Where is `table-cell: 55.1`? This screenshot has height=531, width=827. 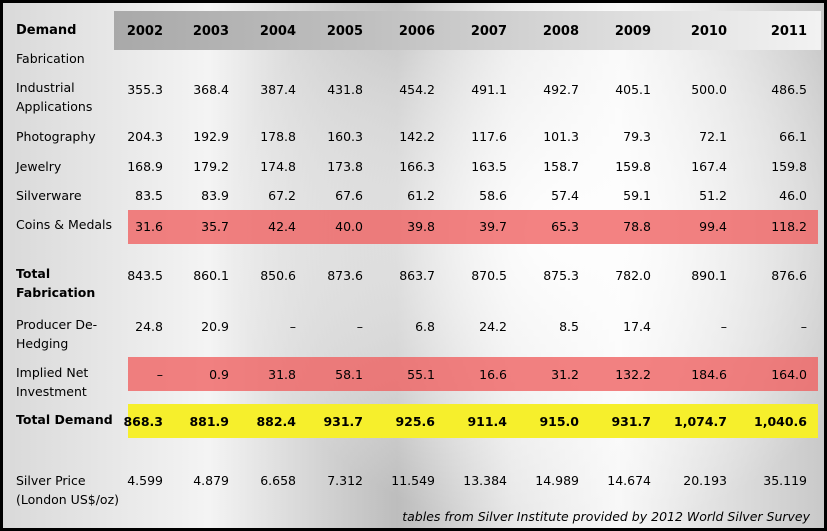
table-cell: 55.1 is located at coordinates (421, 374).